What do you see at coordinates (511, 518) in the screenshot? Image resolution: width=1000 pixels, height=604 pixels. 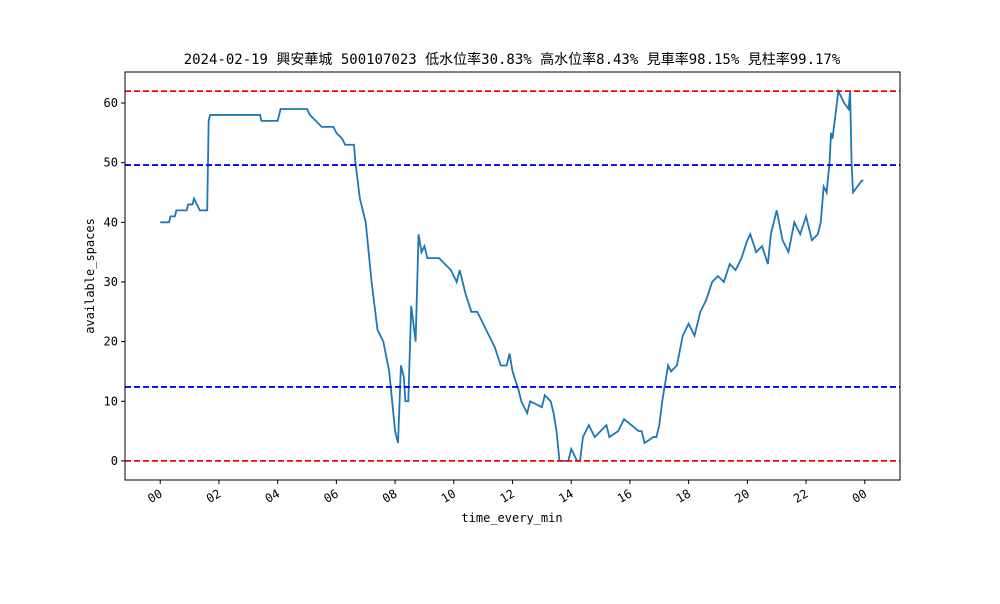 I see `x-axis-label: time_every_min` at bounding box center [511, 518].